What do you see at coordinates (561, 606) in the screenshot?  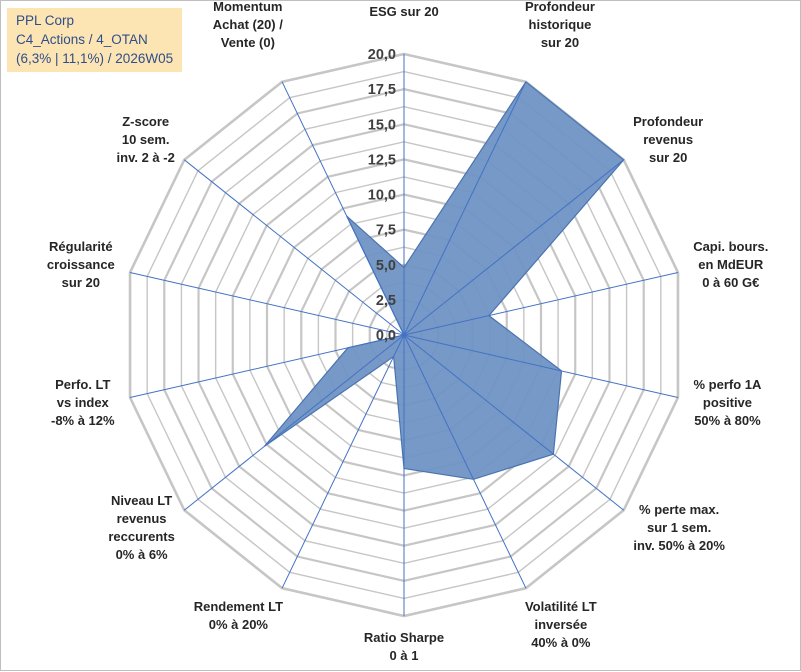 I see `axis-label-line: Volatilité LT` at bounding box center [561, 606].